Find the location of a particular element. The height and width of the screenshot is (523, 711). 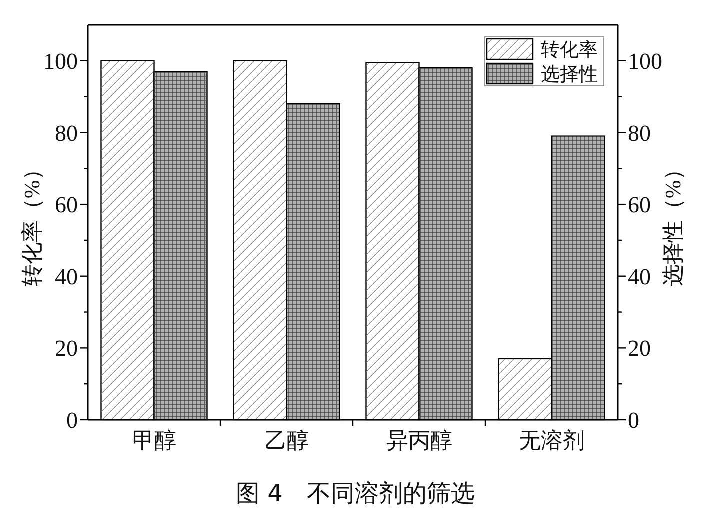

y-tick-label: 80 is located at coordinates (66, 133).